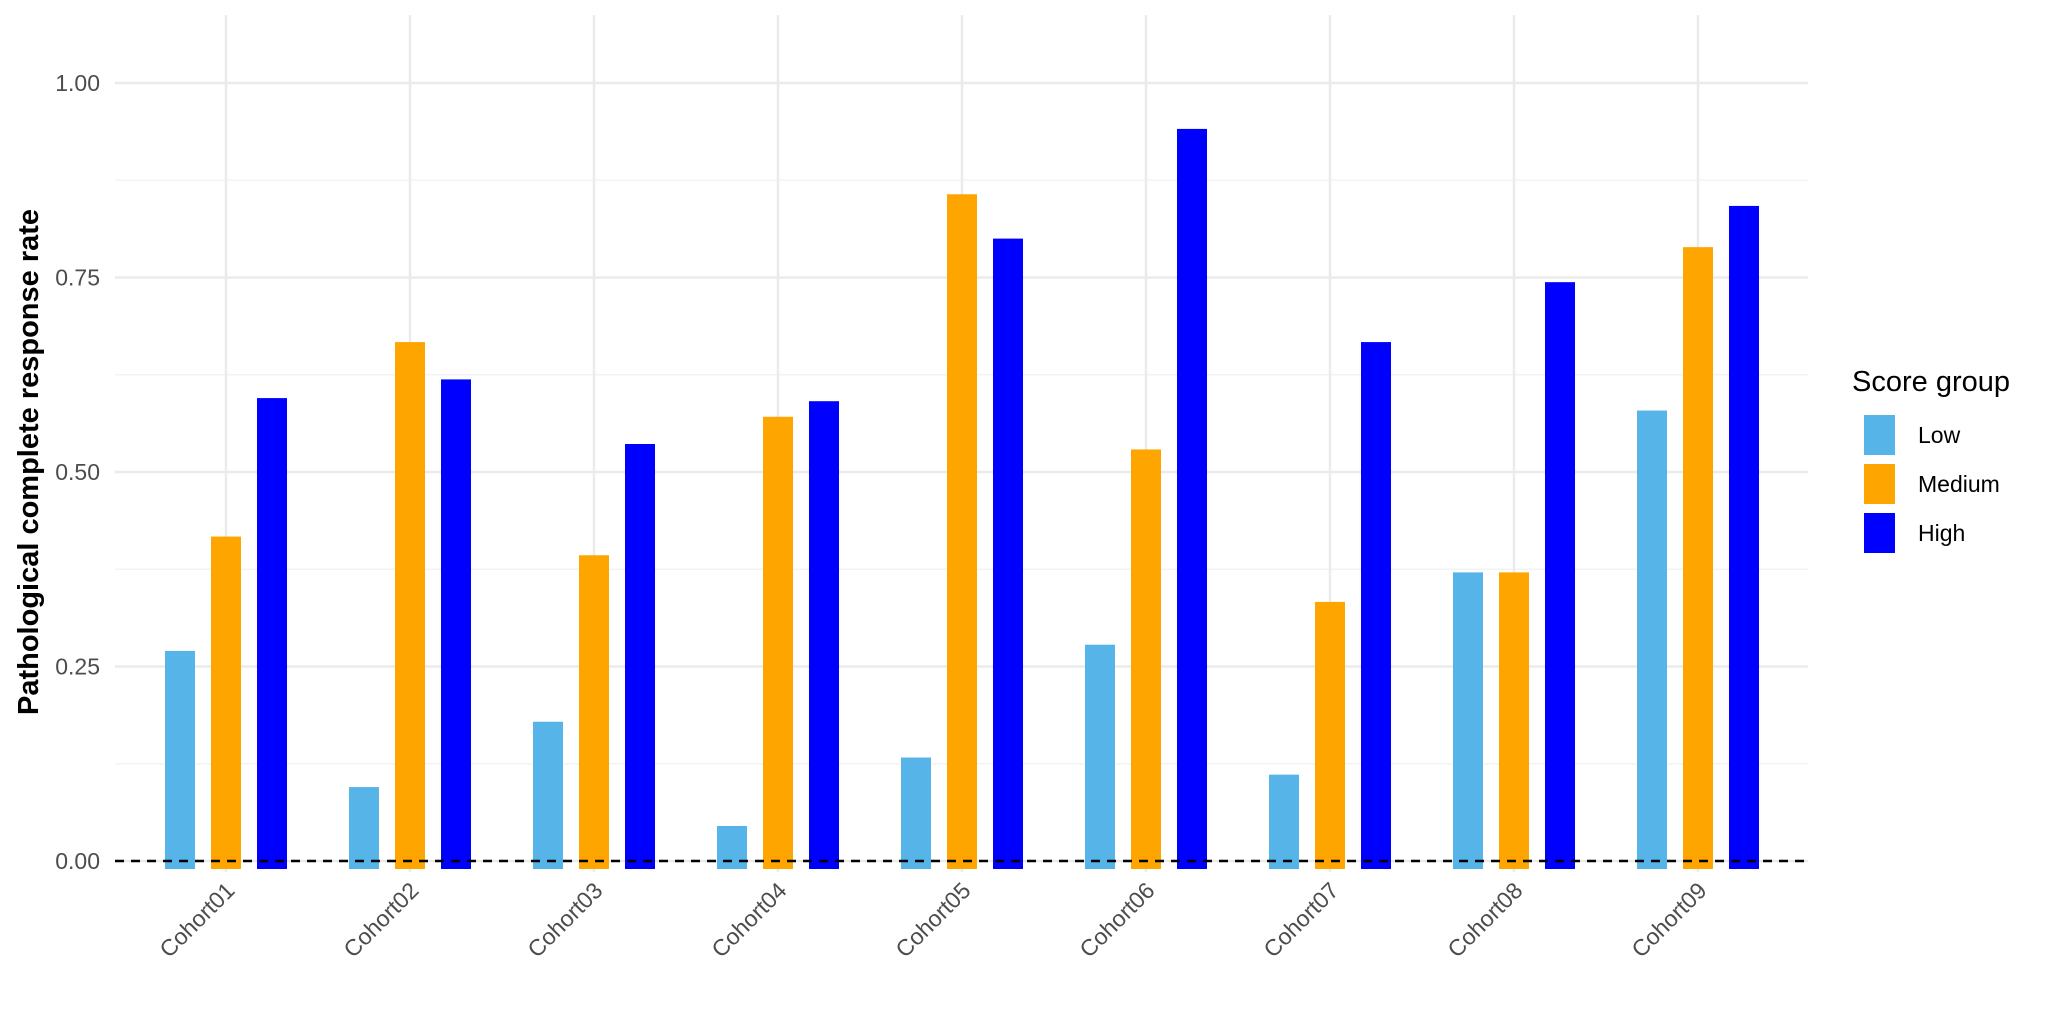  I want to click on bar-cohort08-low, so click(1468, 720).